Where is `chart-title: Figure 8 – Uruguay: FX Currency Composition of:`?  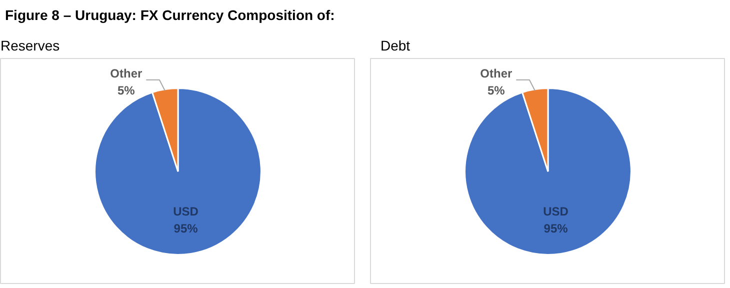
chart-title: Figure 8 – Uruguay: FX Currency Composition of: is located at coordinates (170, 15).